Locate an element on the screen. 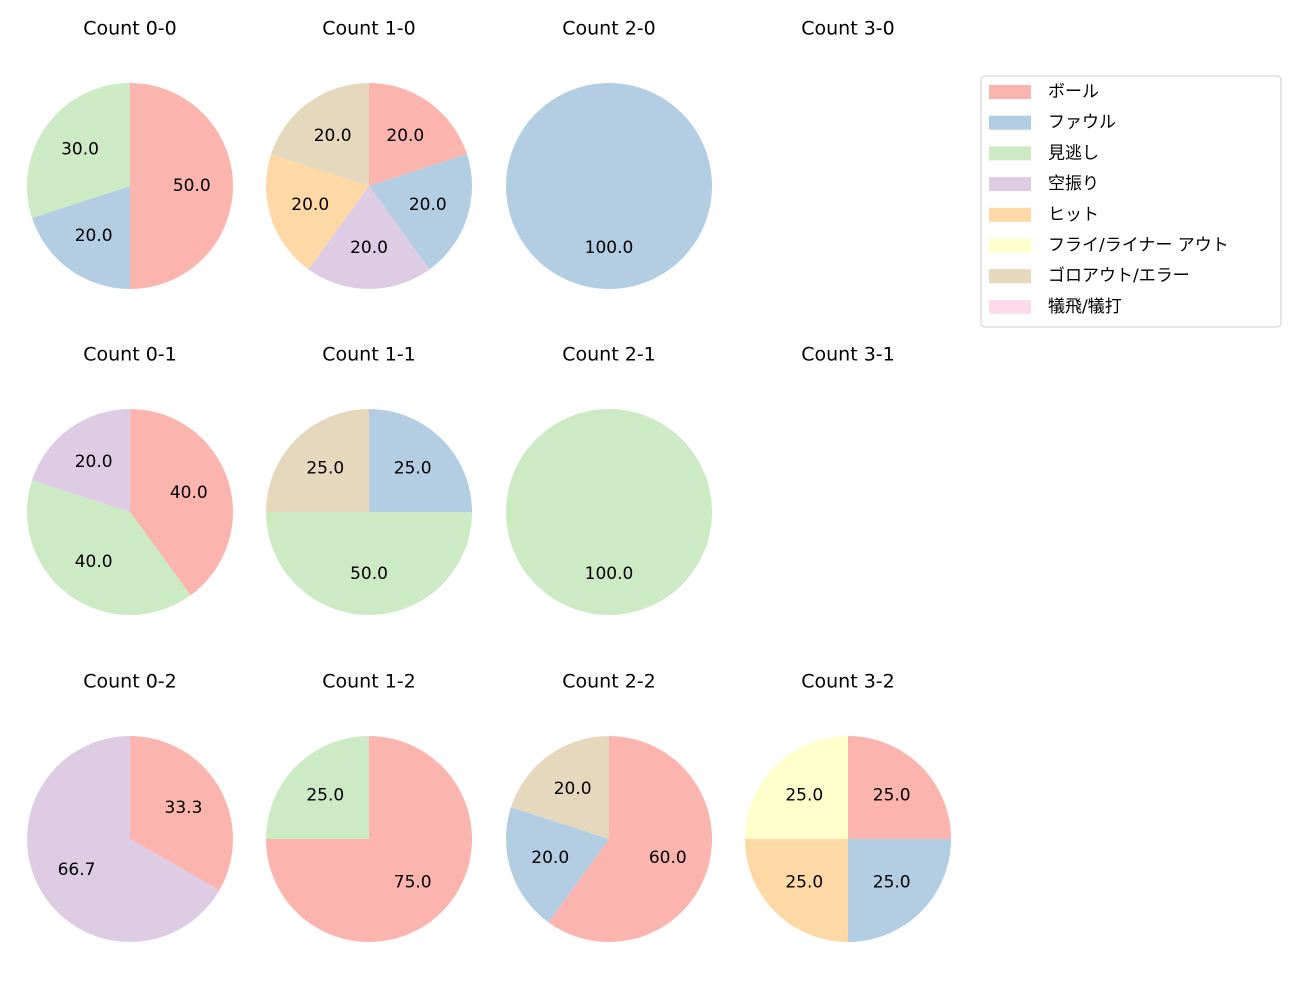 The image size is (1300, 1000). legend-label: ゴロアウト/エラー is located at coordinates (1119, 275).